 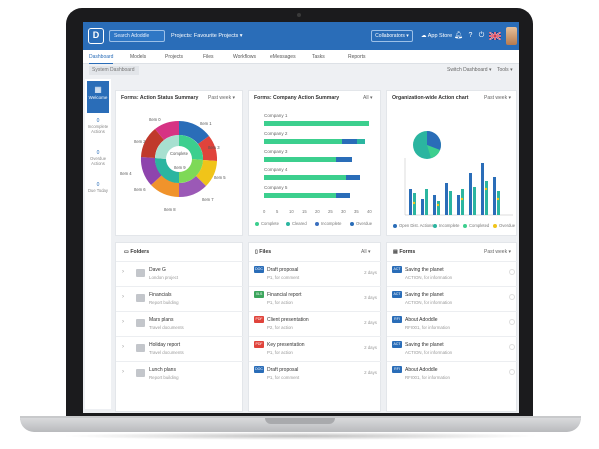 What do you see at coordinates (366, 252) in the screenshot?
I see `files-filter: All ▾` at bounding box center [366, 252].